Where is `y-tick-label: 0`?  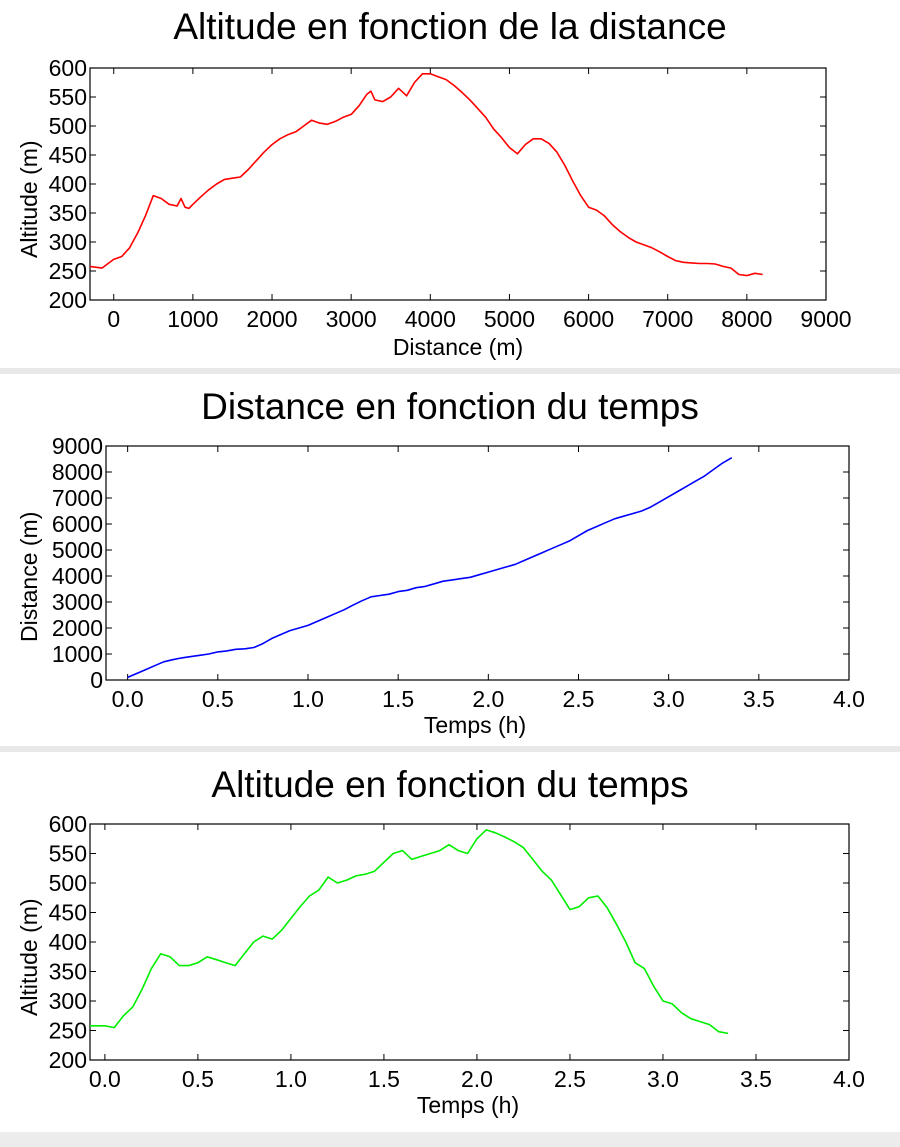
y-tick-label: 0 is located at coordinates (96, 680).